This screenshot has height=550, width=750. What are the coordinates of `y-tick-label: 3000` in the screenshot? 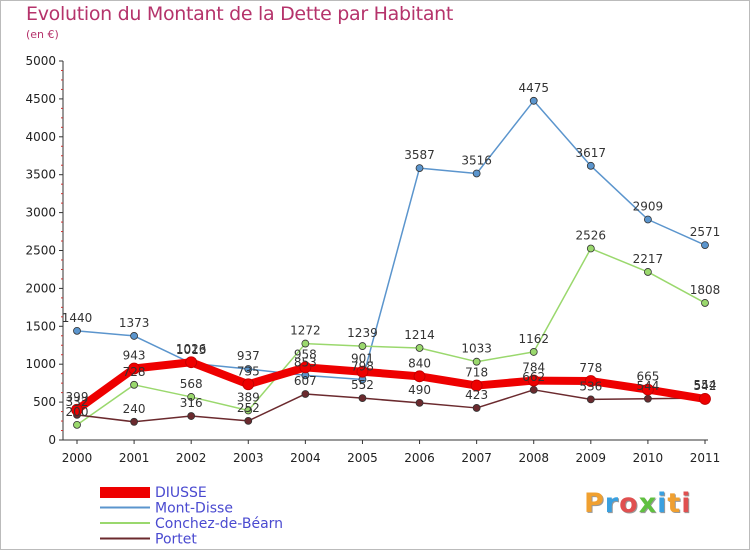 It's located at (40, 213).